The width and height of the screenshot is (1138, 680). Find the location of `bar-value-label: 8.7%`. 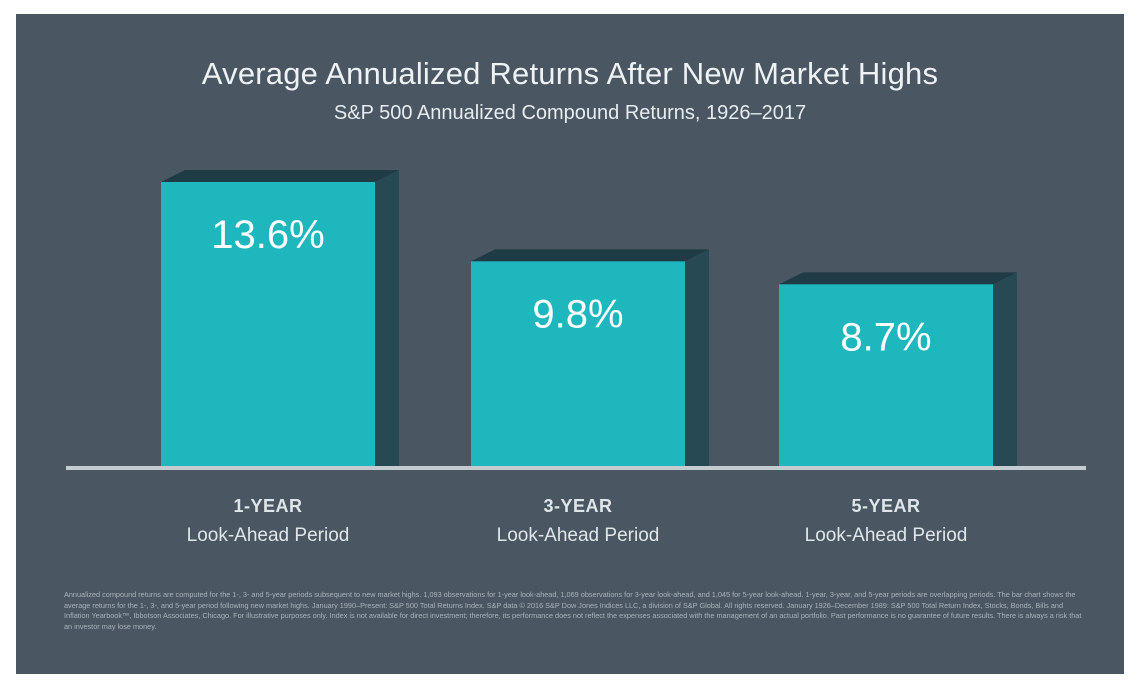

bar-value-label: 8.7% is located at coordinates (885, 337).